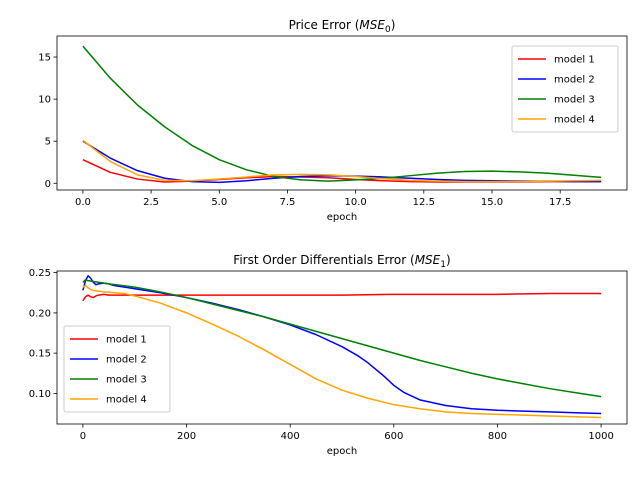 This screenshot has height=480, width=640. What do you see at coordinates (560, 202) in the screenshot?
I see `x-tick-label: 17.5` at bounding box center [560, 202].